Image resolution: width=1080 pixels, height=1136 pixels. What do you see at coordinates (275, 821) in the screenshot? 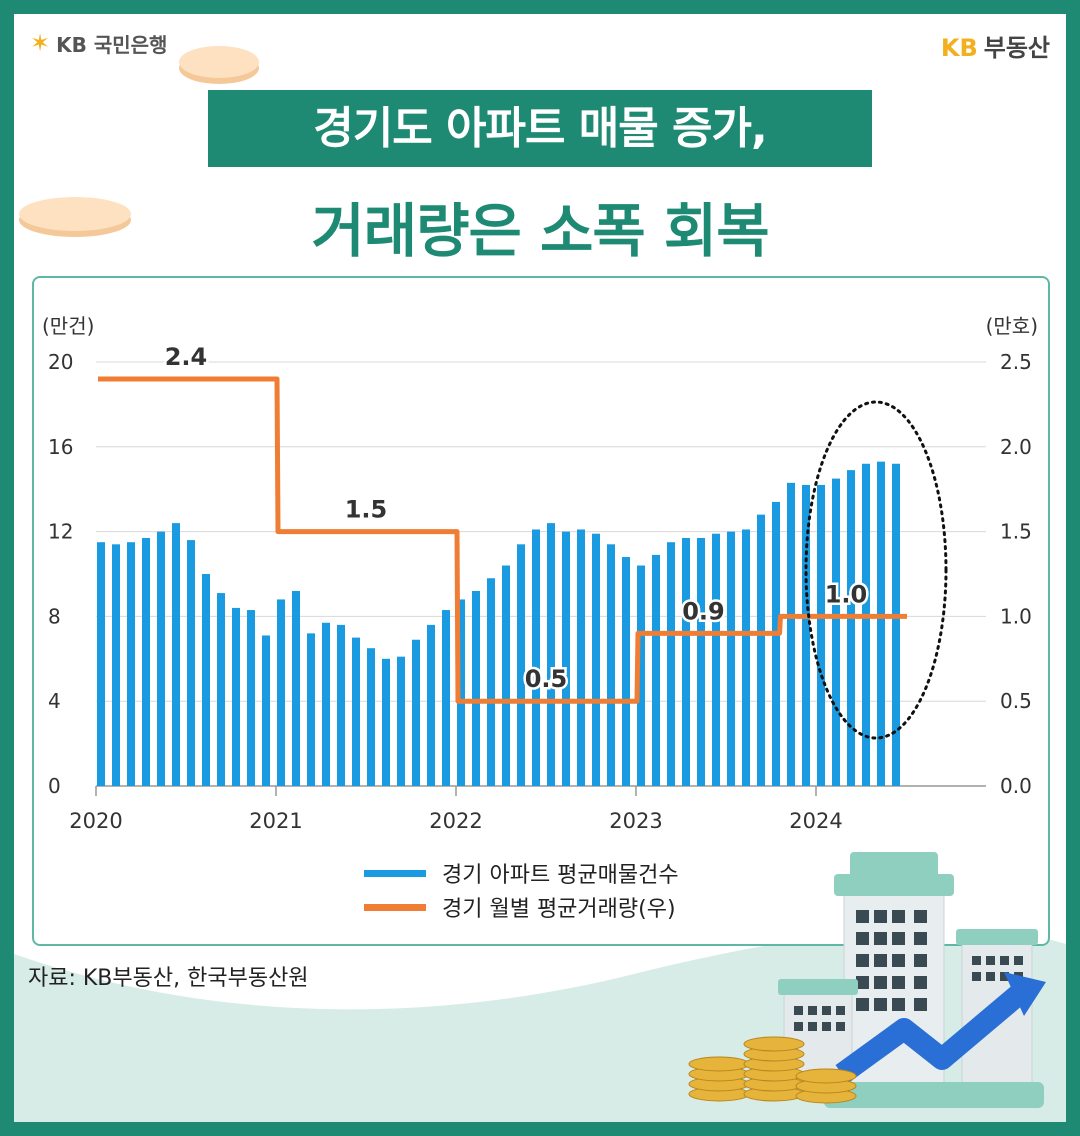
I see `x-tick-label: 2021` at bounding box center [275, 821].